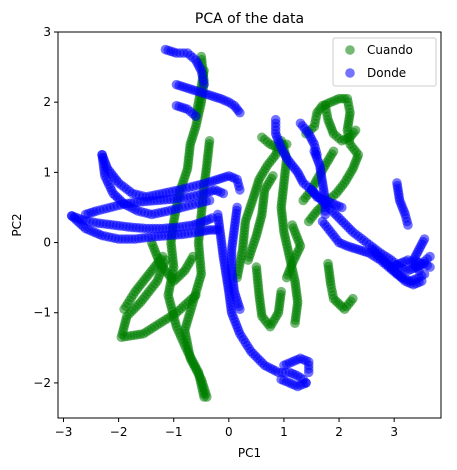 The width and height of the screenshot is (457, 470). I want to click on y-axis-label: PC2, so click(17, 224).